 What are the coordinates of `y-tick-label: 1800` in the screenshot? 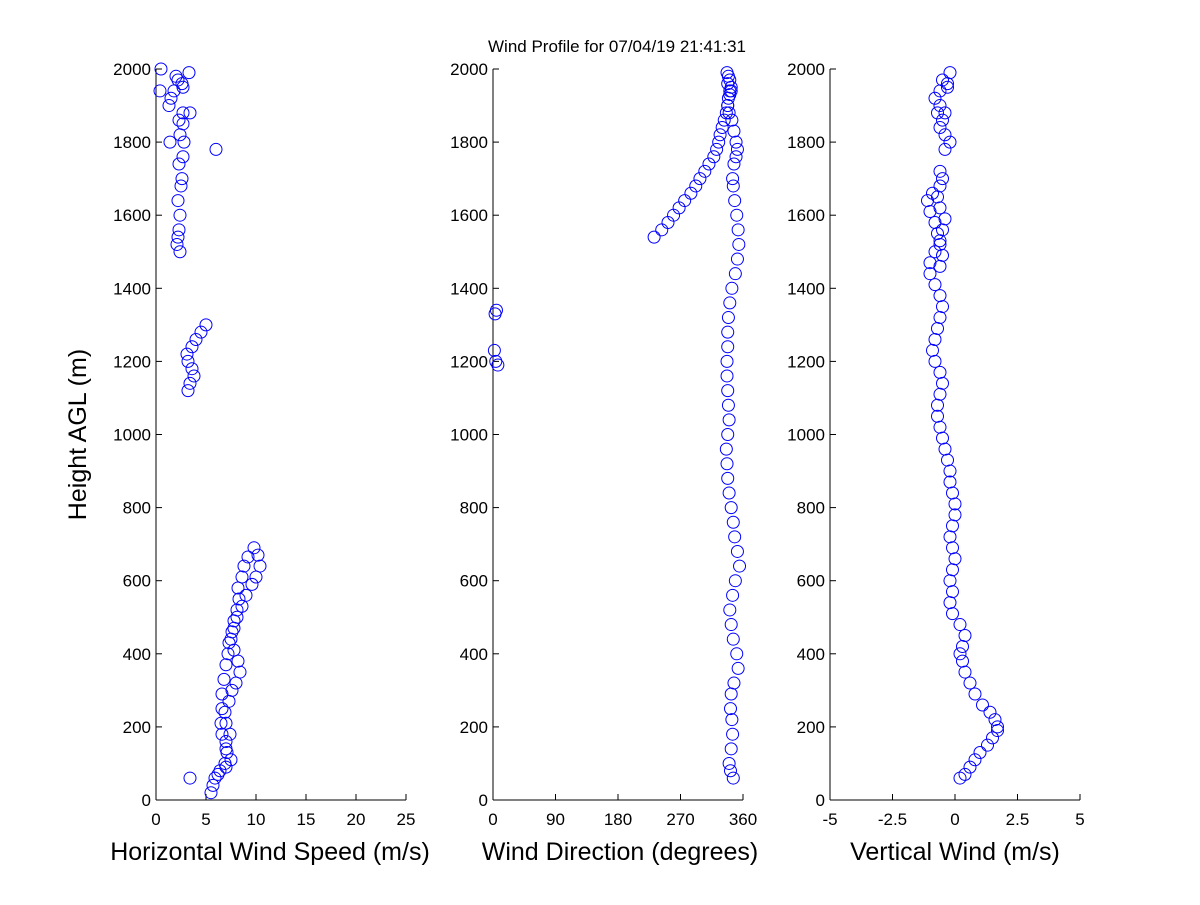 It's located at (132, 142).